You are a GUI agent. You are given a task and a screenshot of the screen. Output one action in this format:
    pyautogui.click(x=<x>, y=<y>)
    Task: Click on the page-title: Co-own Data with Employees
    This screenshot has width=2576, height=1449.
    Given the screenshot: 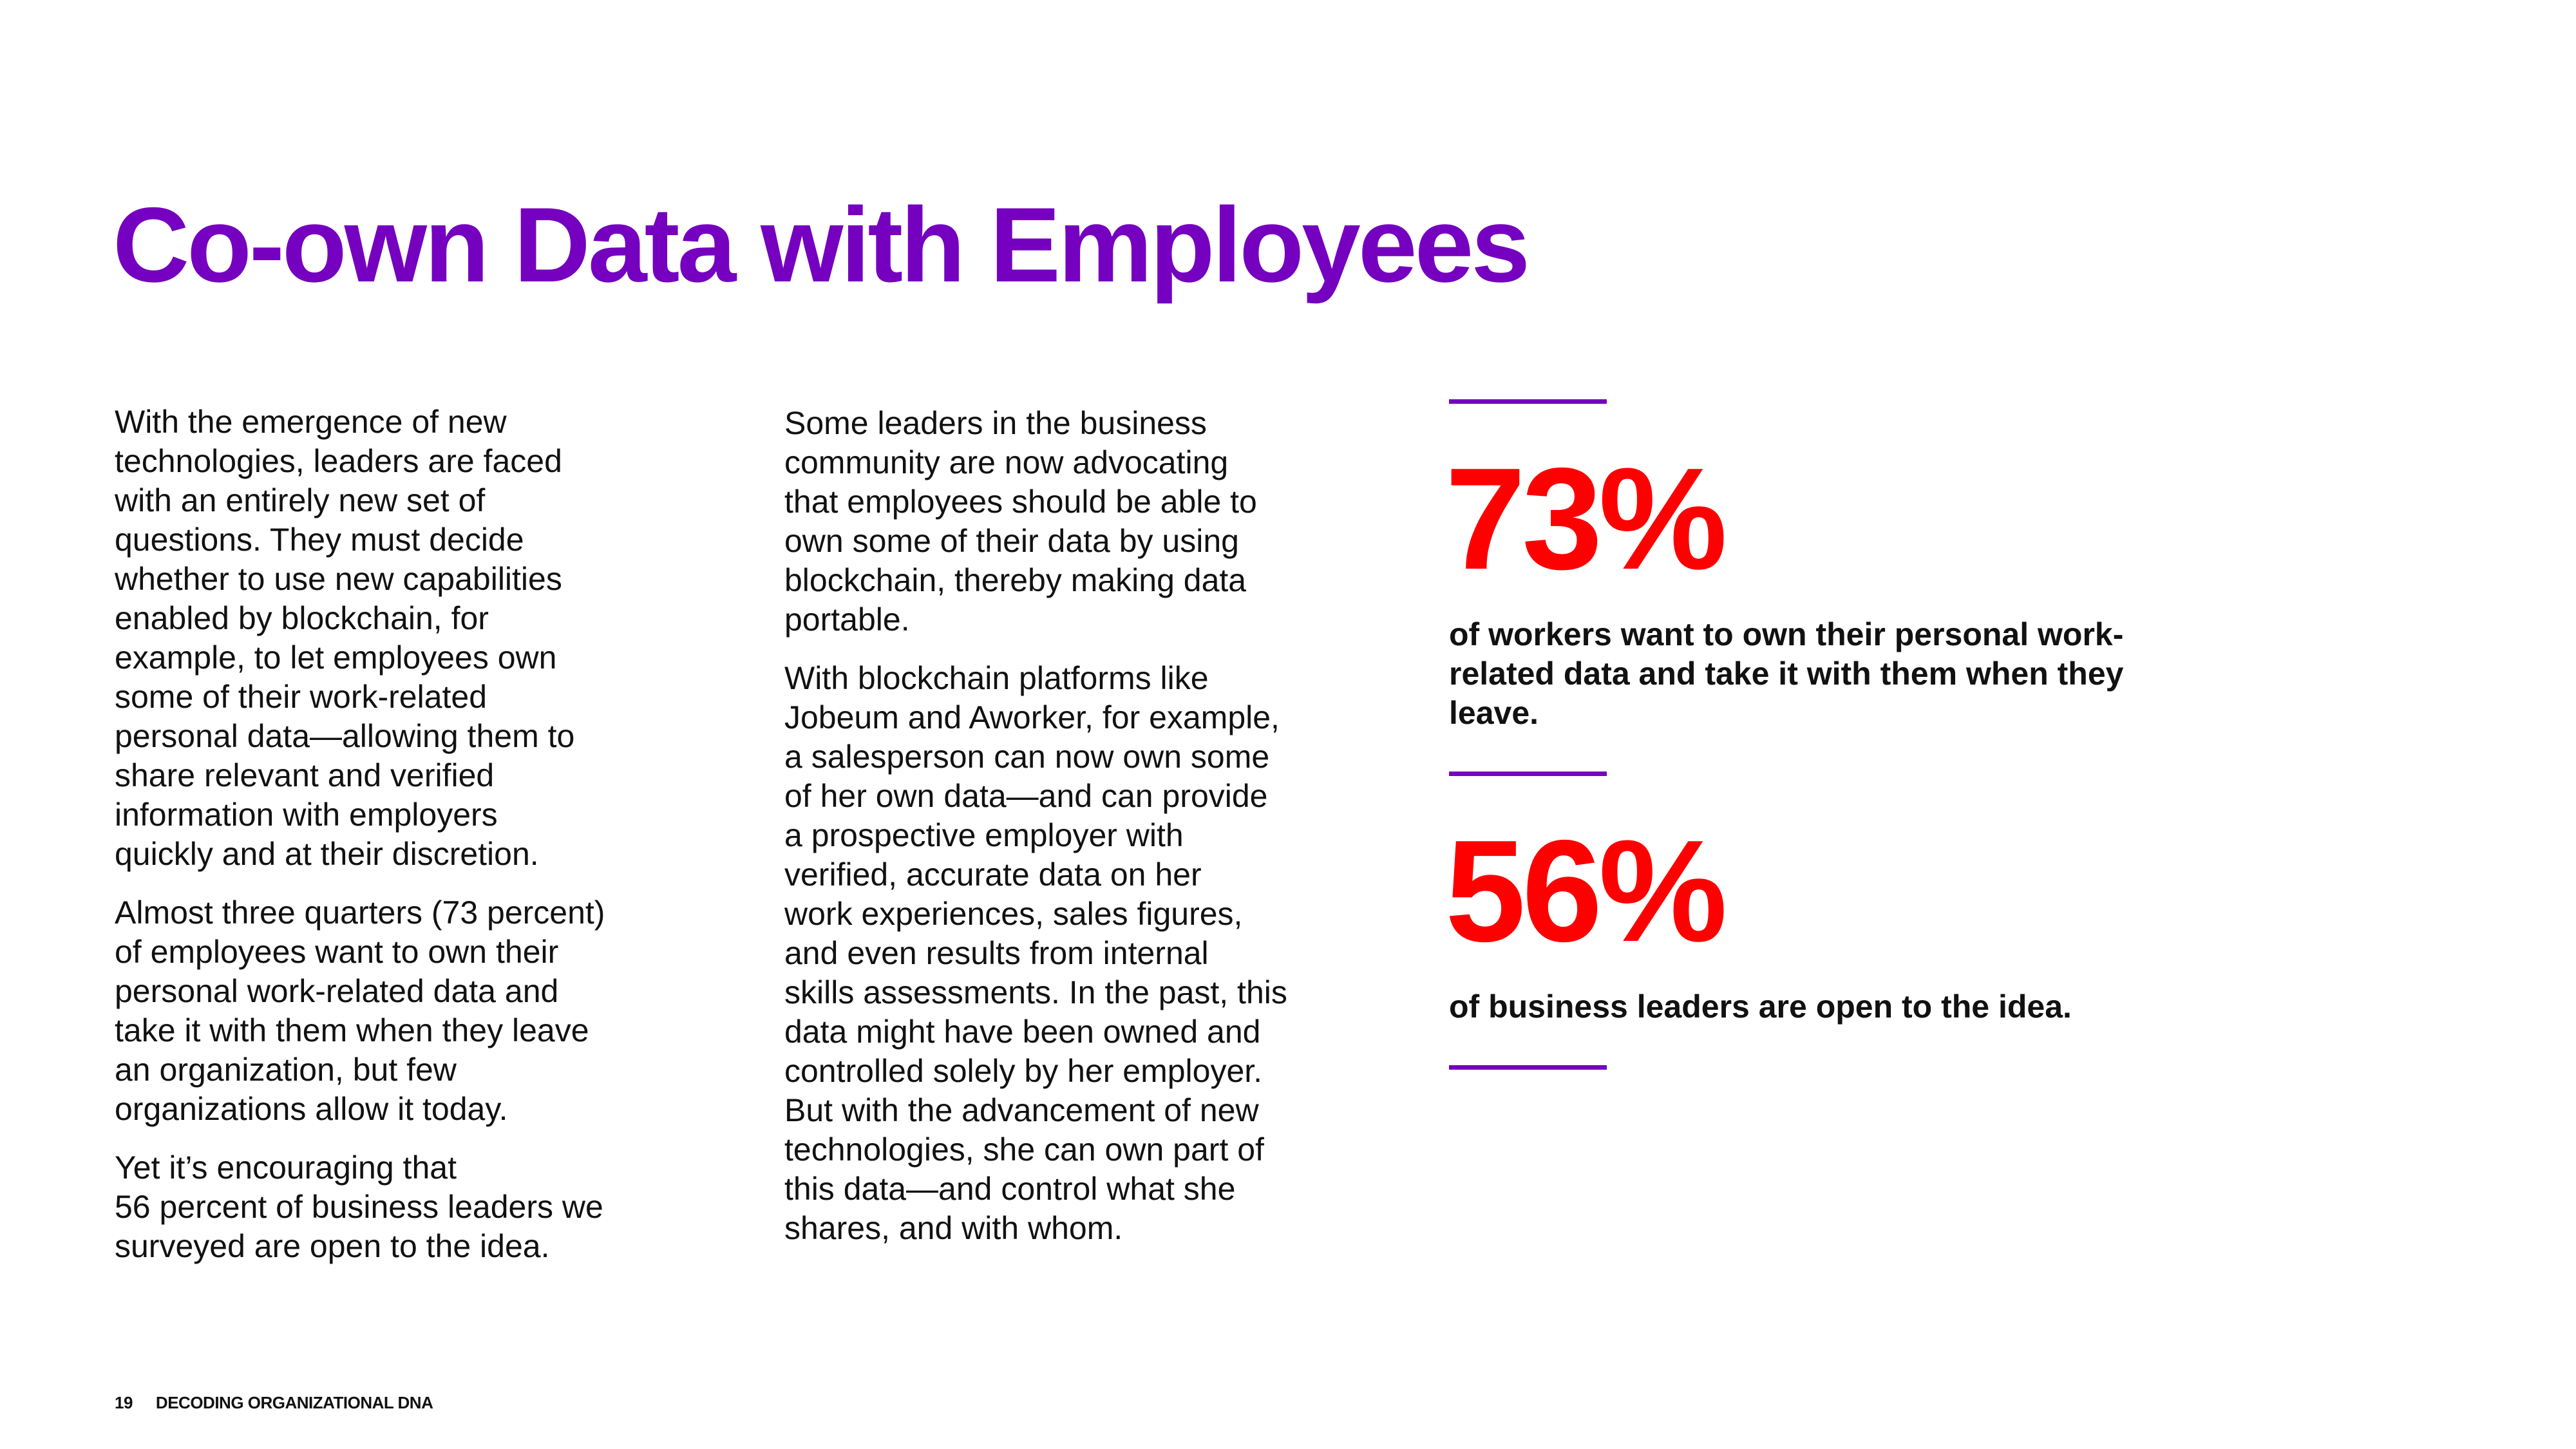 What is the action you would take?
    pyautogui.click(x=821, y=245)
    